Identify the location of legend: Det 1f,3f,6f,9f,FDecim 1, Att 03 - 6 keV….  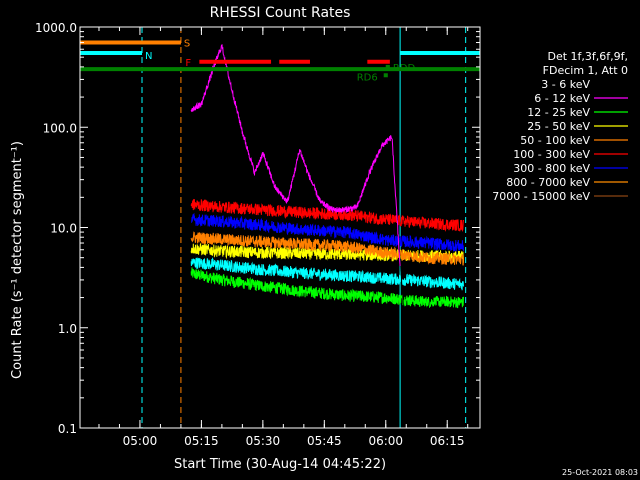
(560, 126).